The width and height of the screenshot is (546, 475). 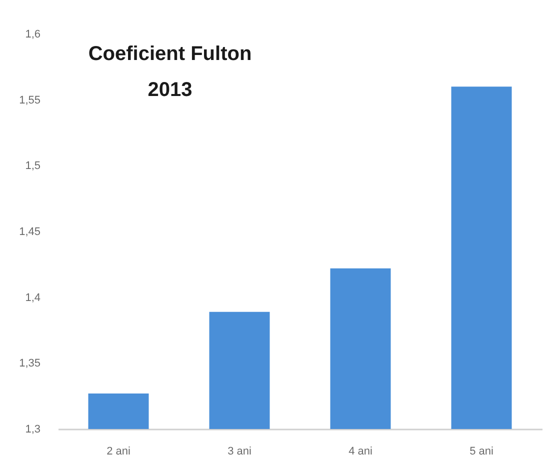 What do you see at coordinates (32, 166) in the screenshot?
I see `y-tick-label: 1,5` at bounding box center [32, 166].